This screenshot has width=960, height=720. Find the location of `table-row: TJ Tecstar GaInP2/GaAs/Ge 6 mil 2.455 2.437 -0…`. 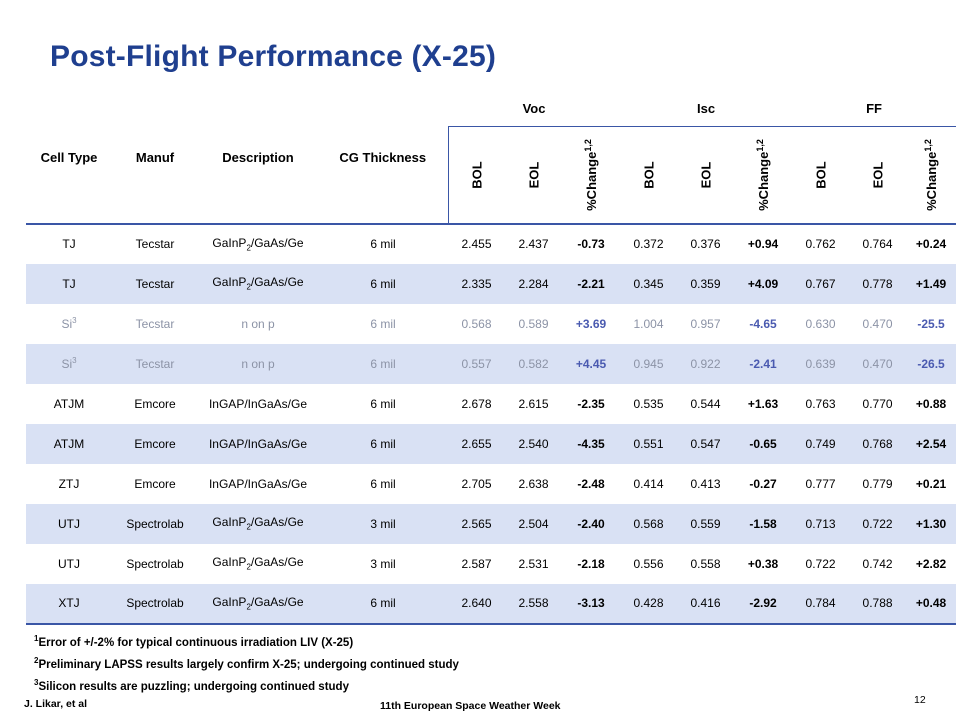

table-row: TJ Tecstar GaInP2/GaAs/Ge 6 mil 2.455 2.437 -0… is located at coordinates (491, 244).